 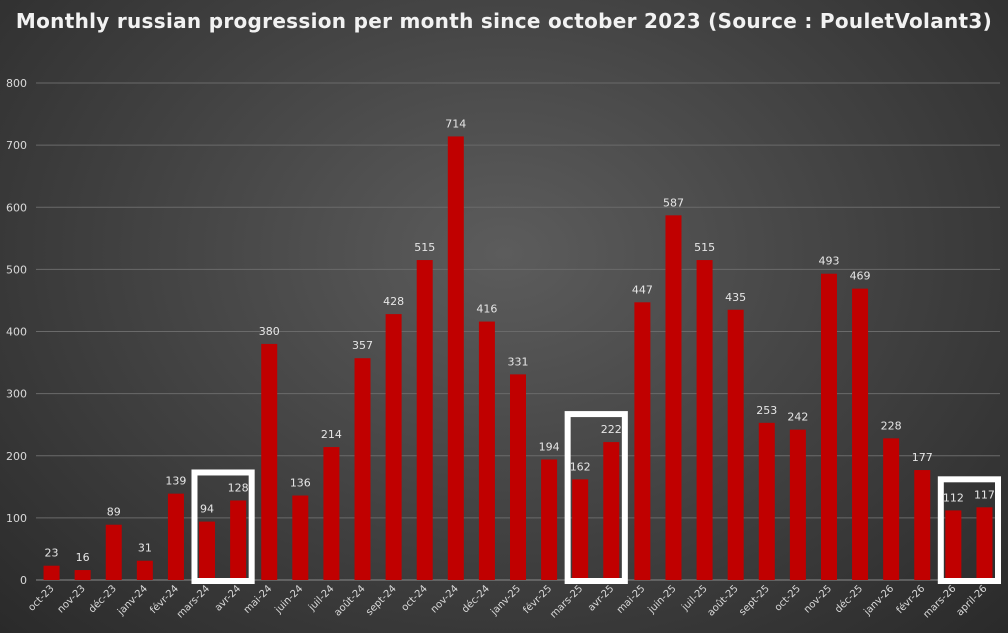 I want to click on x-tick-label: sept-25, so click(x=754, y=600).